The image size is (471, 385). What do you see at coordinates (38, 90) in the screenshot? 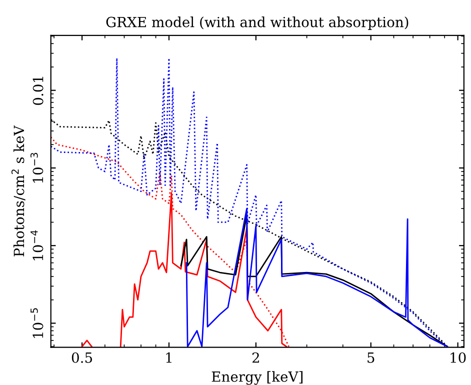
I see `y-tick-label: 0.01` at bounding box center [38, 90].